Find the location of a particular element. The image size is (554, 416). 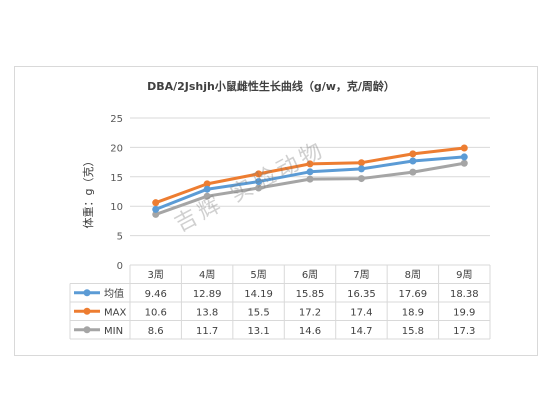

y-tick-label: 5 is located at coordinates (120, 237).